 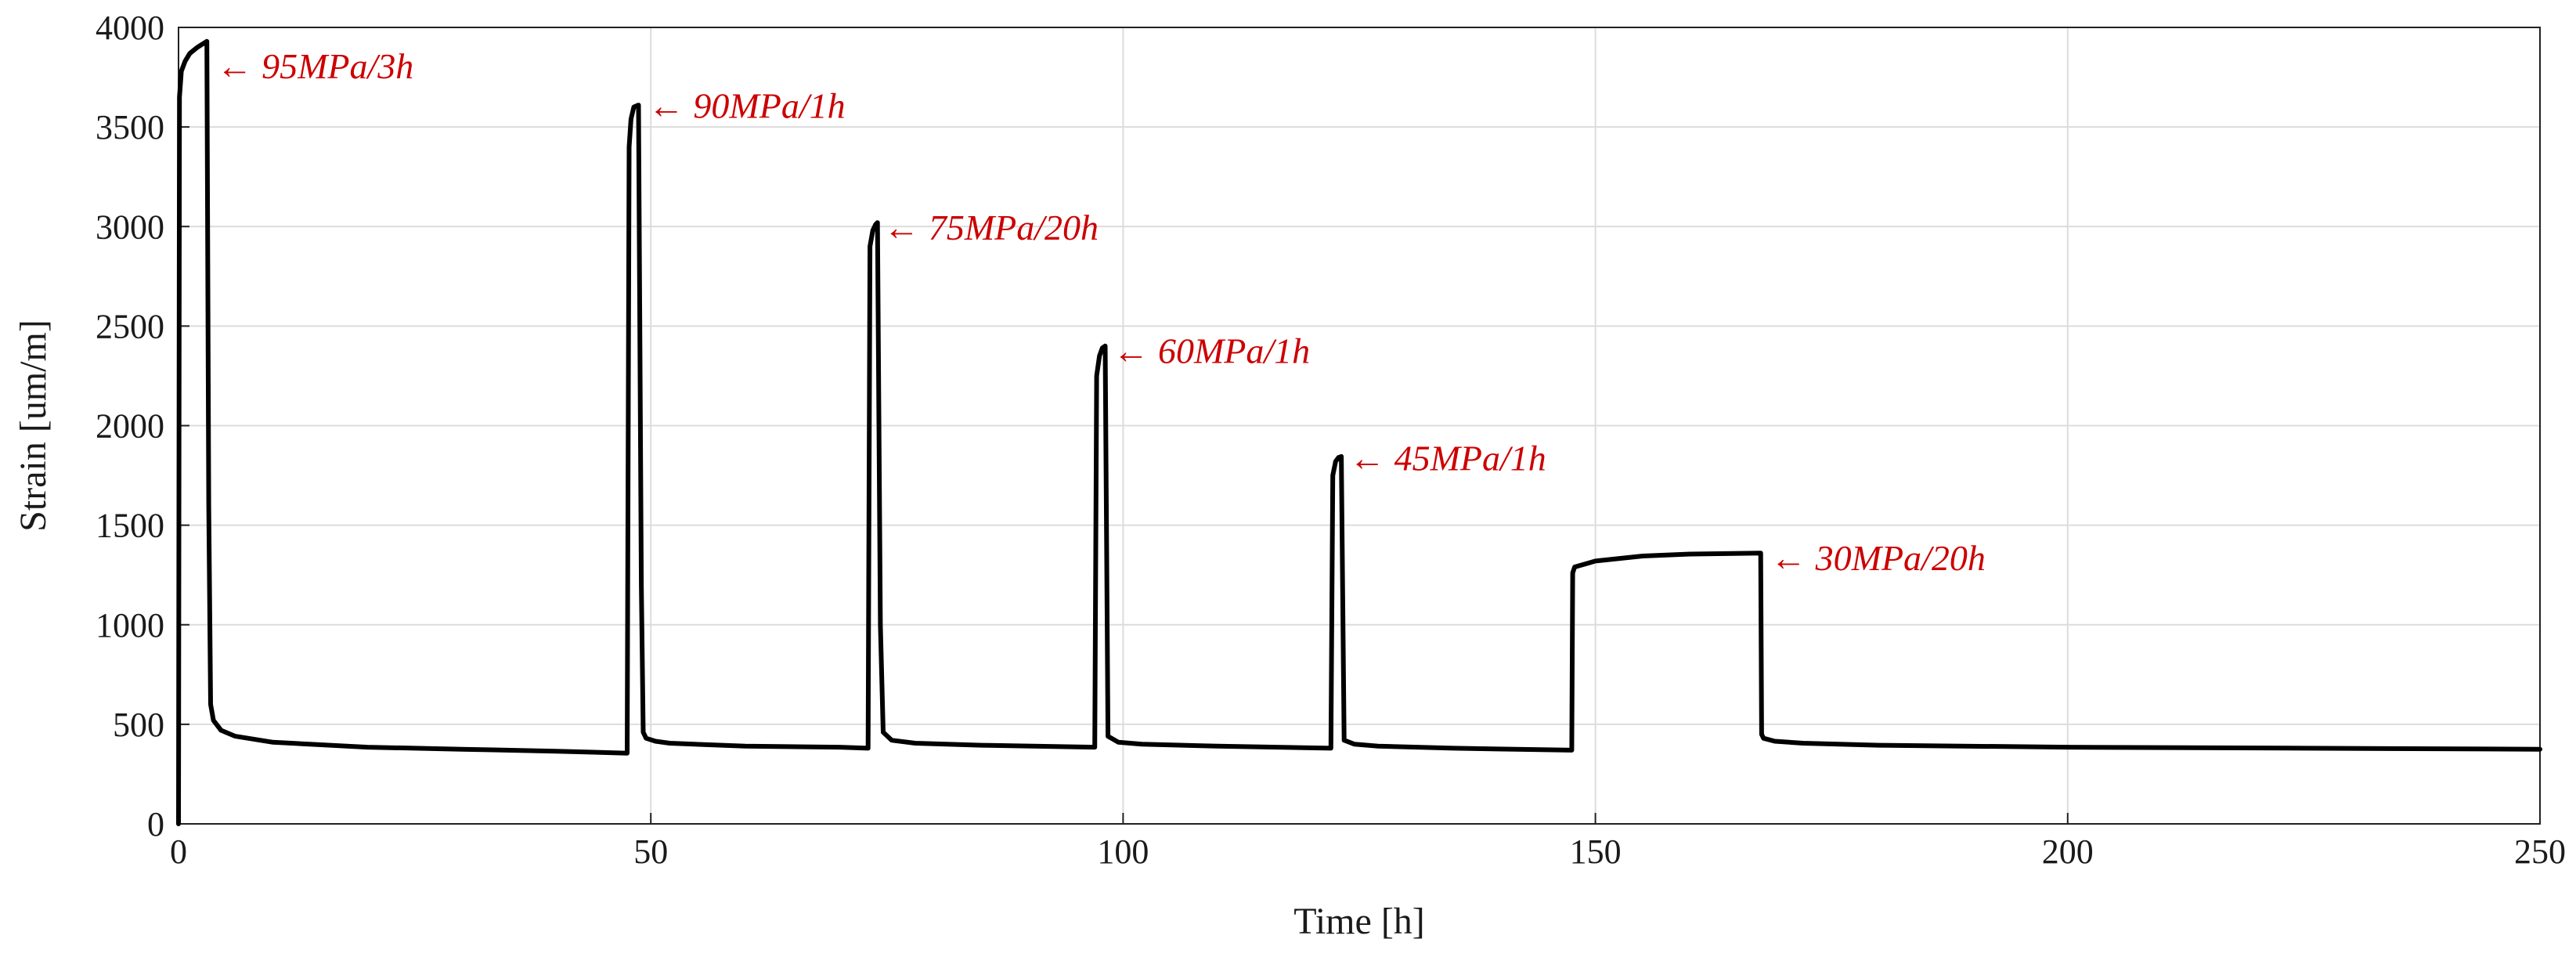 What do you see at coordinates (130, 326) in the screenshot?
I see `y-tick-label: 2500` at bounding box center [130, 326].